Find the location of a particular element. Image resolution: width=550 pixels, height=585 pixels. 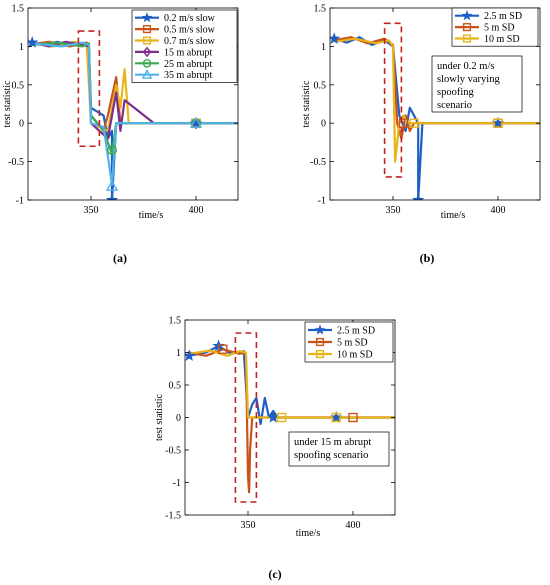

annotation-line: scenario is located at coordinates (454, 105).